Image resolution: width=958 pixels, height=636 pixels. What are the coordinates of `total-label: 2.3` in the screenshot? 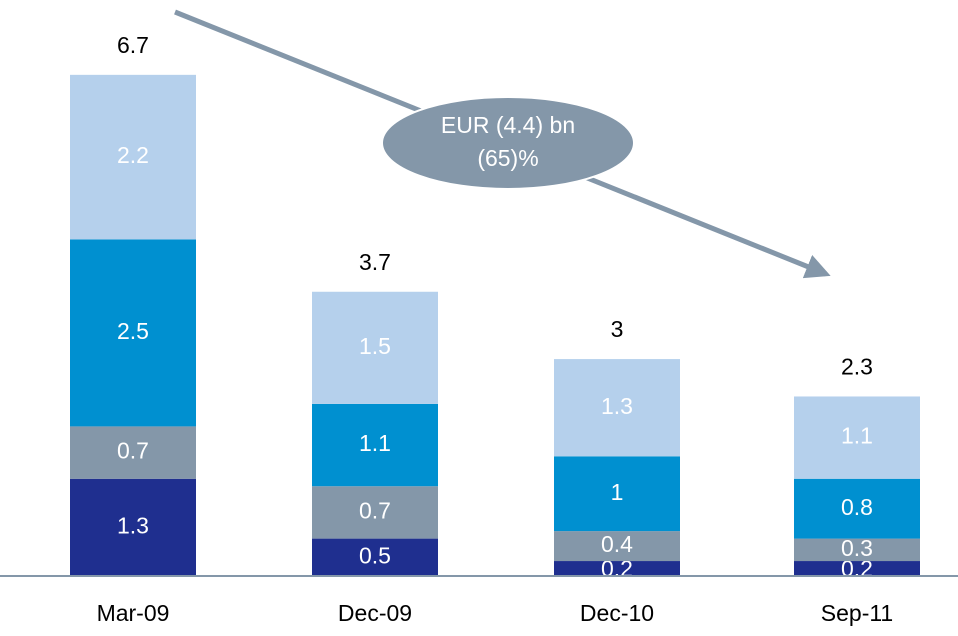 It's located at (857, 367).